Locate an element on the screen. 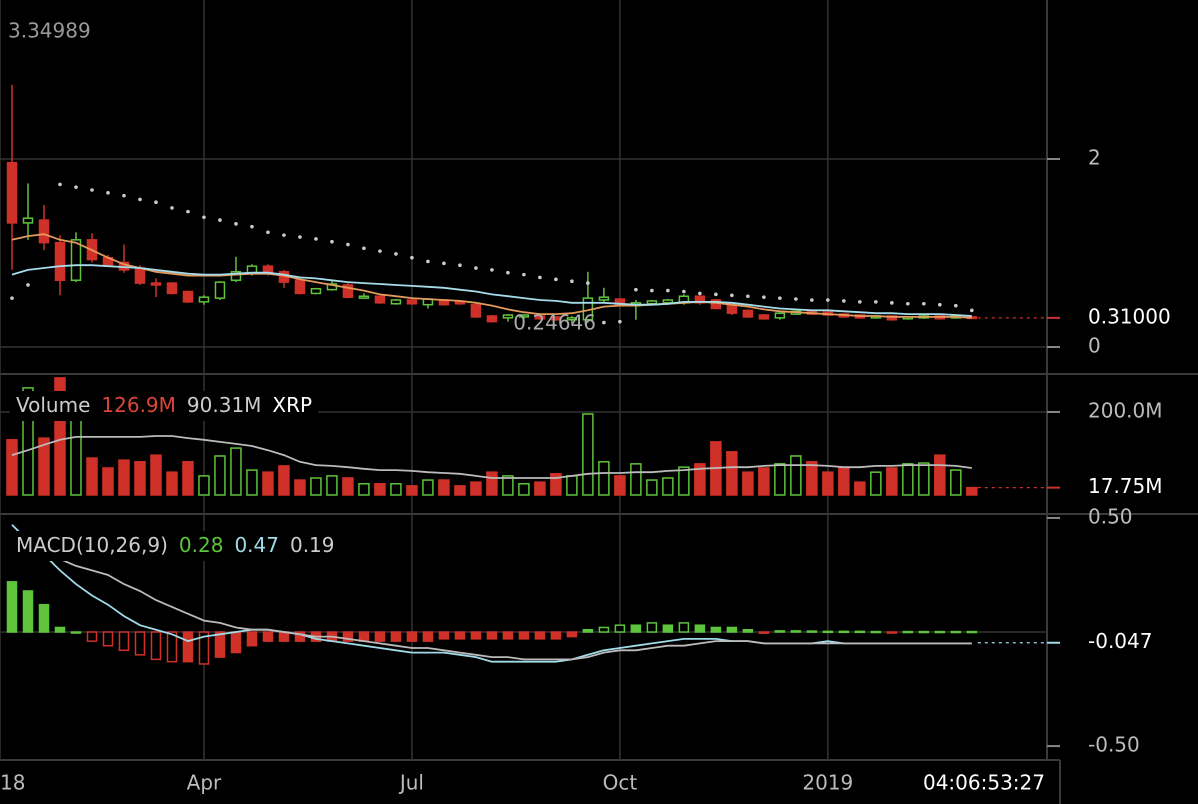 This screenshot has height=804, width=1198. low-label: 0.24646 is located at coordinates (554, 322).